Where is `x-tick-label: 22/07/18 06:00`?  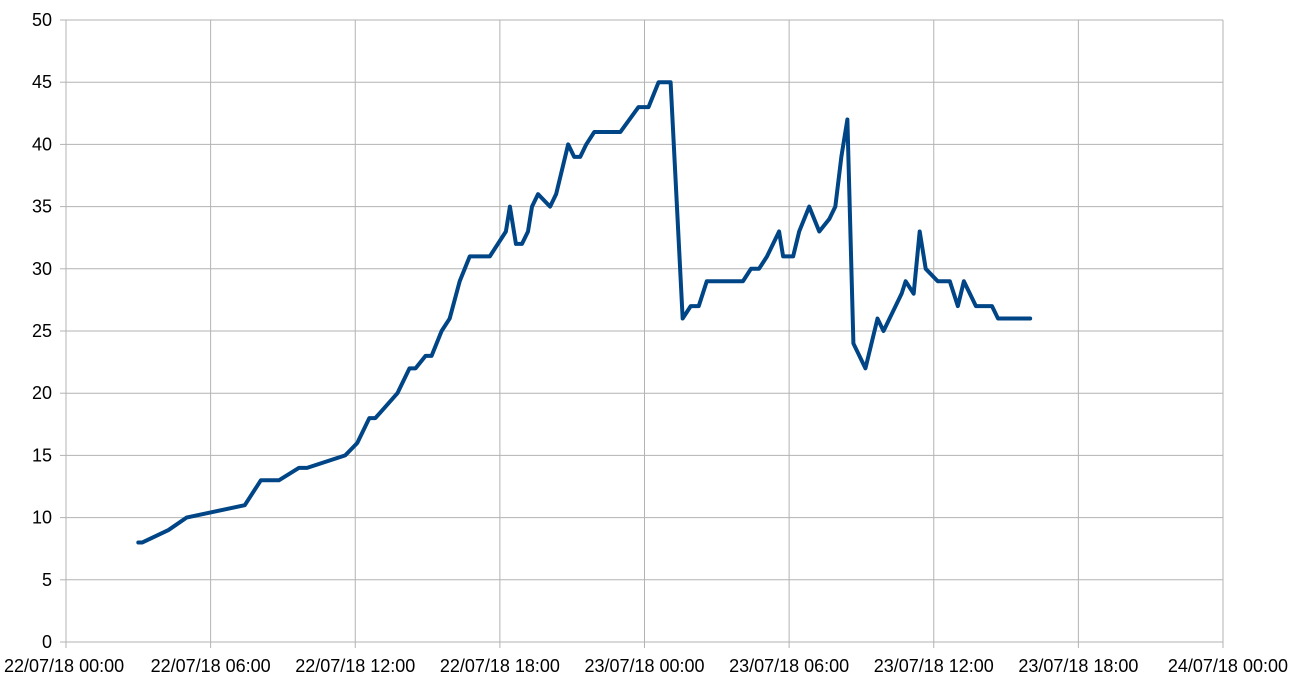 x-tick-label: 22/07/18 06:00 is located at coordinates (211, 666).